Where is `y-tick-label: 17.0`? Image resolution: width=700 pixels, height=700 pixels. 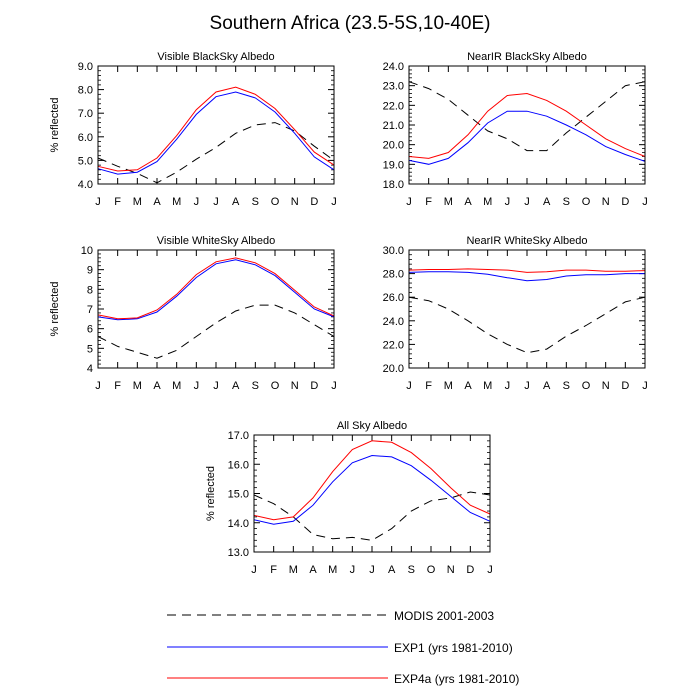
y-tick-label: 17.0 is located at coordinates (238, 436).